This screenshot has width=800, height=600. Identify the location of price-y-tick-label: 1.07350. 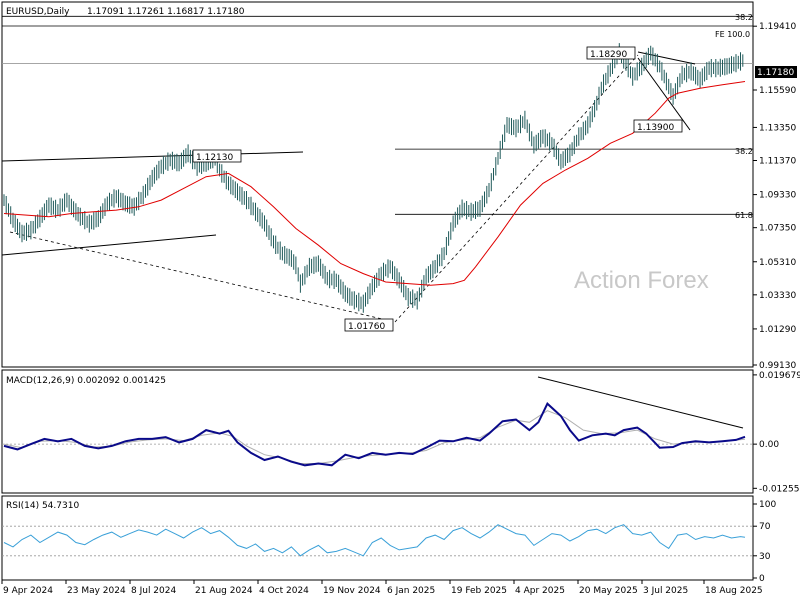
(777, 229).